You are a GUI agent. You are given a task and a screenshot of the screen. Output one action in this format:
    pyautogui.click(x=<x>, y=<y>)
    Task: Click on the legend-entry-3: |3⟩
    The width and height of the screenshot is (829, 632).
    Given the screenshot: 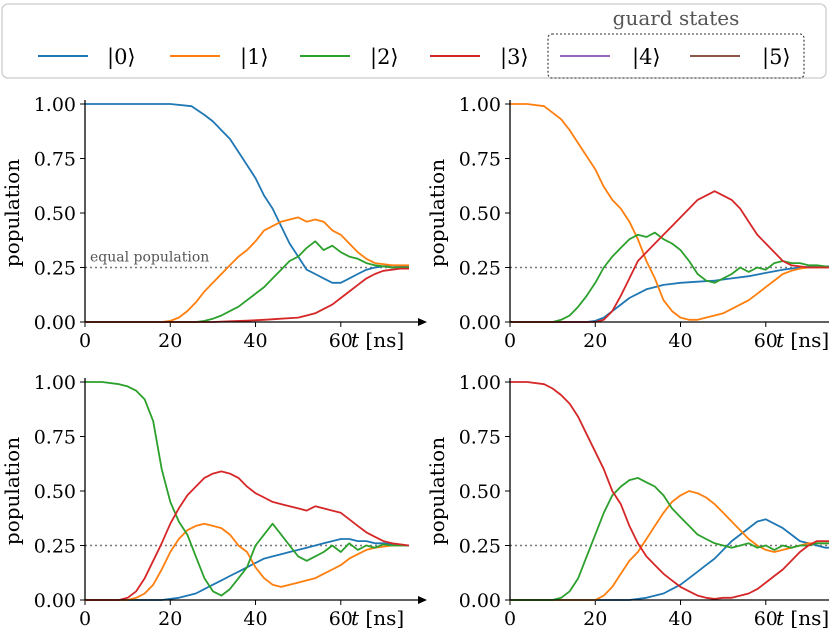 What is the action you would take?
    pyautogui.click(x=479, y=57)
    